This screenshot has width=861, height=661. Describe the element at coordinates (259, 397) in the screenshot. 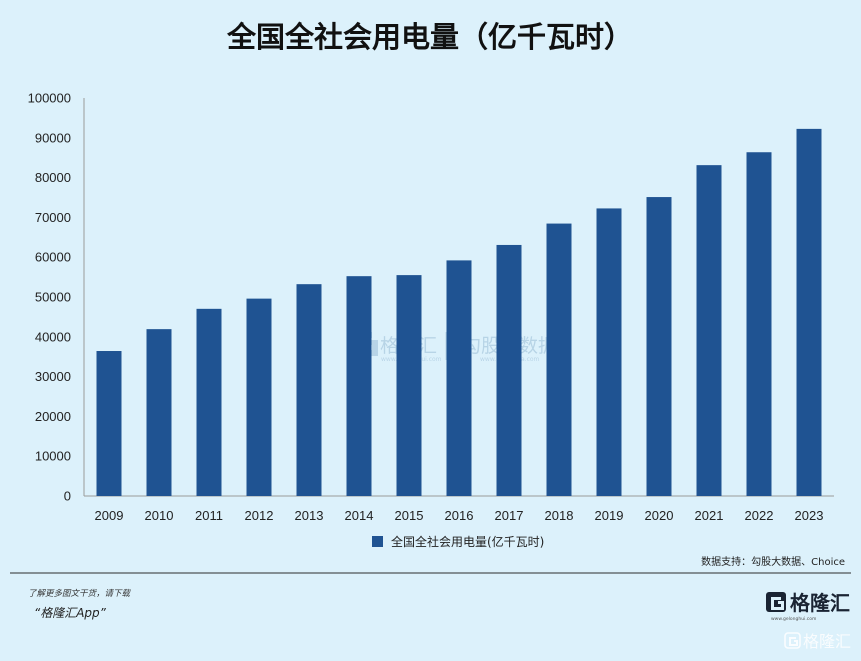

I see `bar-2012` at that location.